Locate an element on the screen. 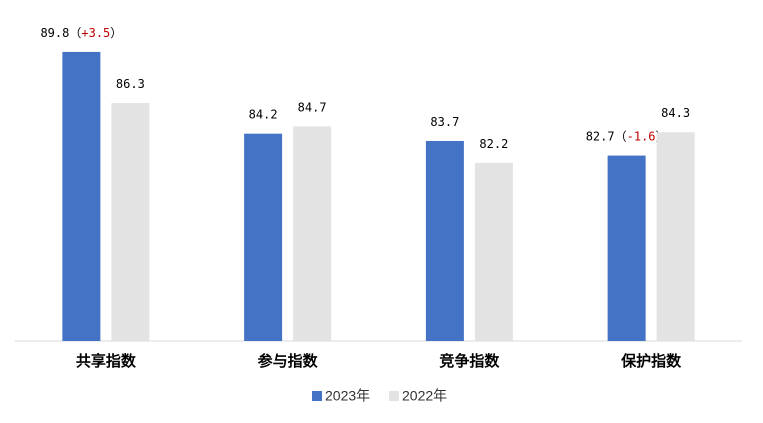 The width and height of the screenshot is (763, 423). data-label: 83.7 is located at coordinates (444, 121).